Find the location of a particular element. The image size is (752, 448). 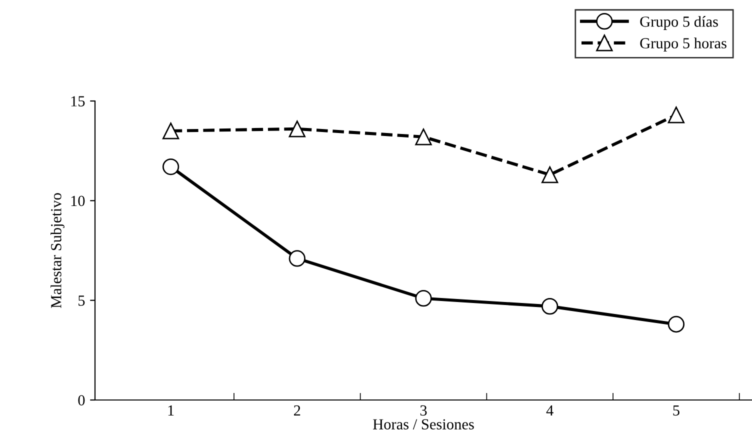

x-tick-label: 2 is located at coordinates (297, 410).